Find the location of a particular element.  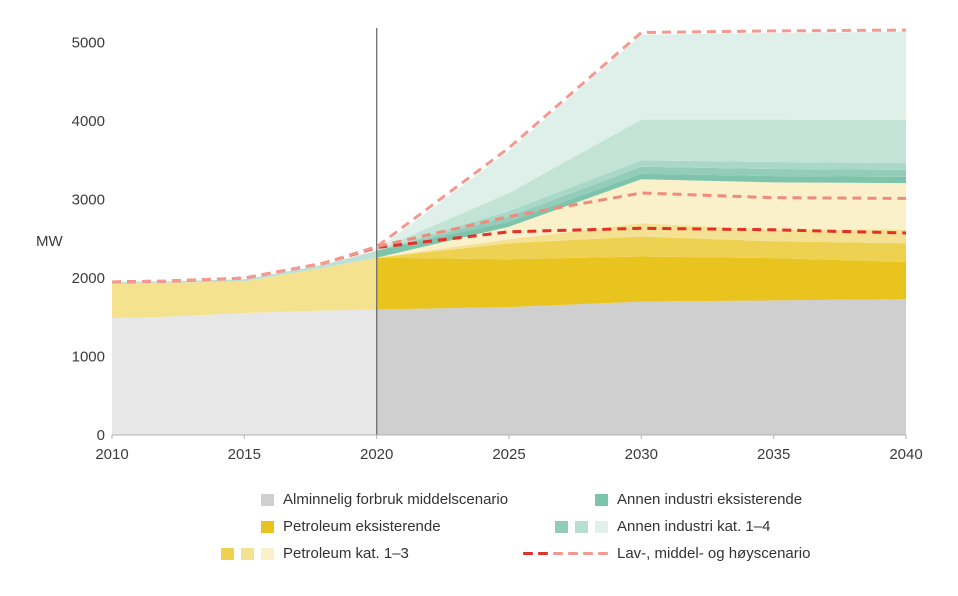

legend-item-alminnelig-forbruk: Alminnelig forbruk middelscenario is located at coordinates (363, 499).